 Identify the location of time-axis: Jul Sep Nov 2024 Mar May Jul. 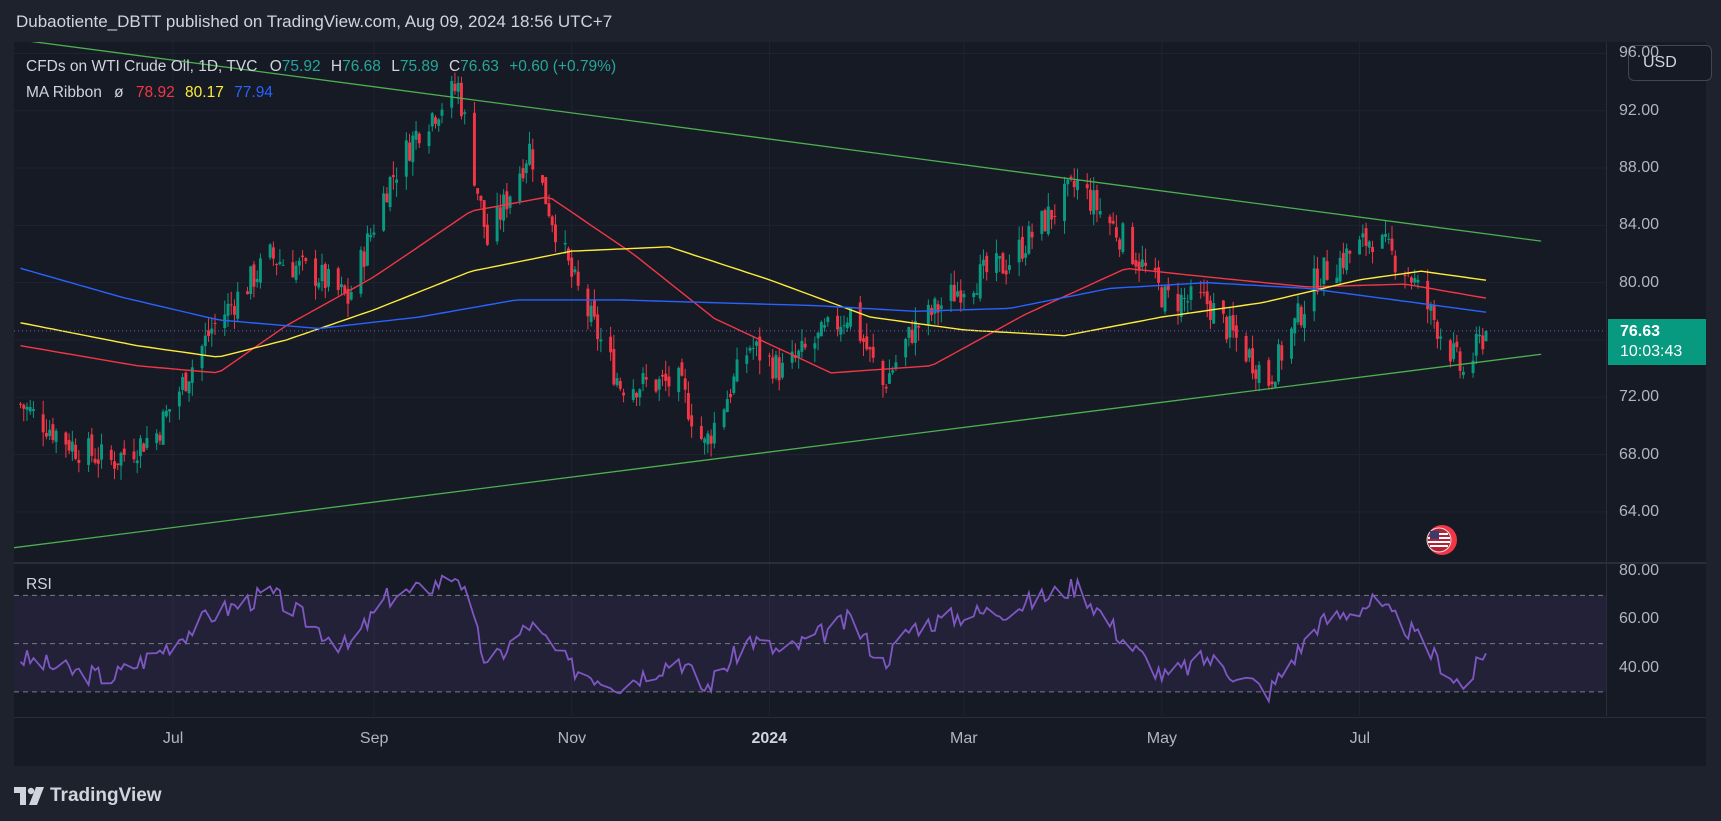
(860, 742).